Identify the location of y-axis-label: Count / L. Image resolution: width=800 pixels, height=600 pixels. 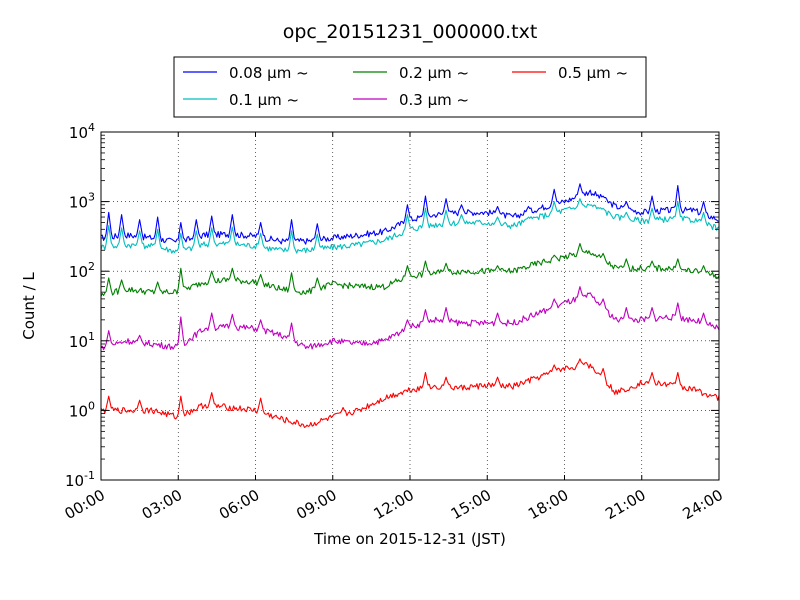
(29, 306).